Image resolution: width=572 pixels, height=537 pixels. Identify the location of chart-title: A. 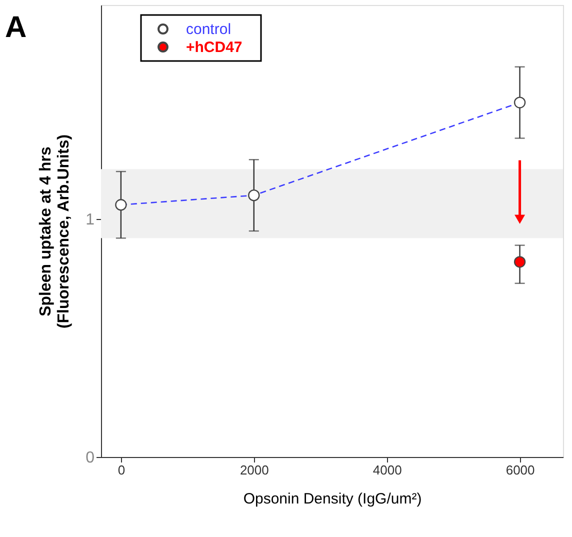
(16, 27).